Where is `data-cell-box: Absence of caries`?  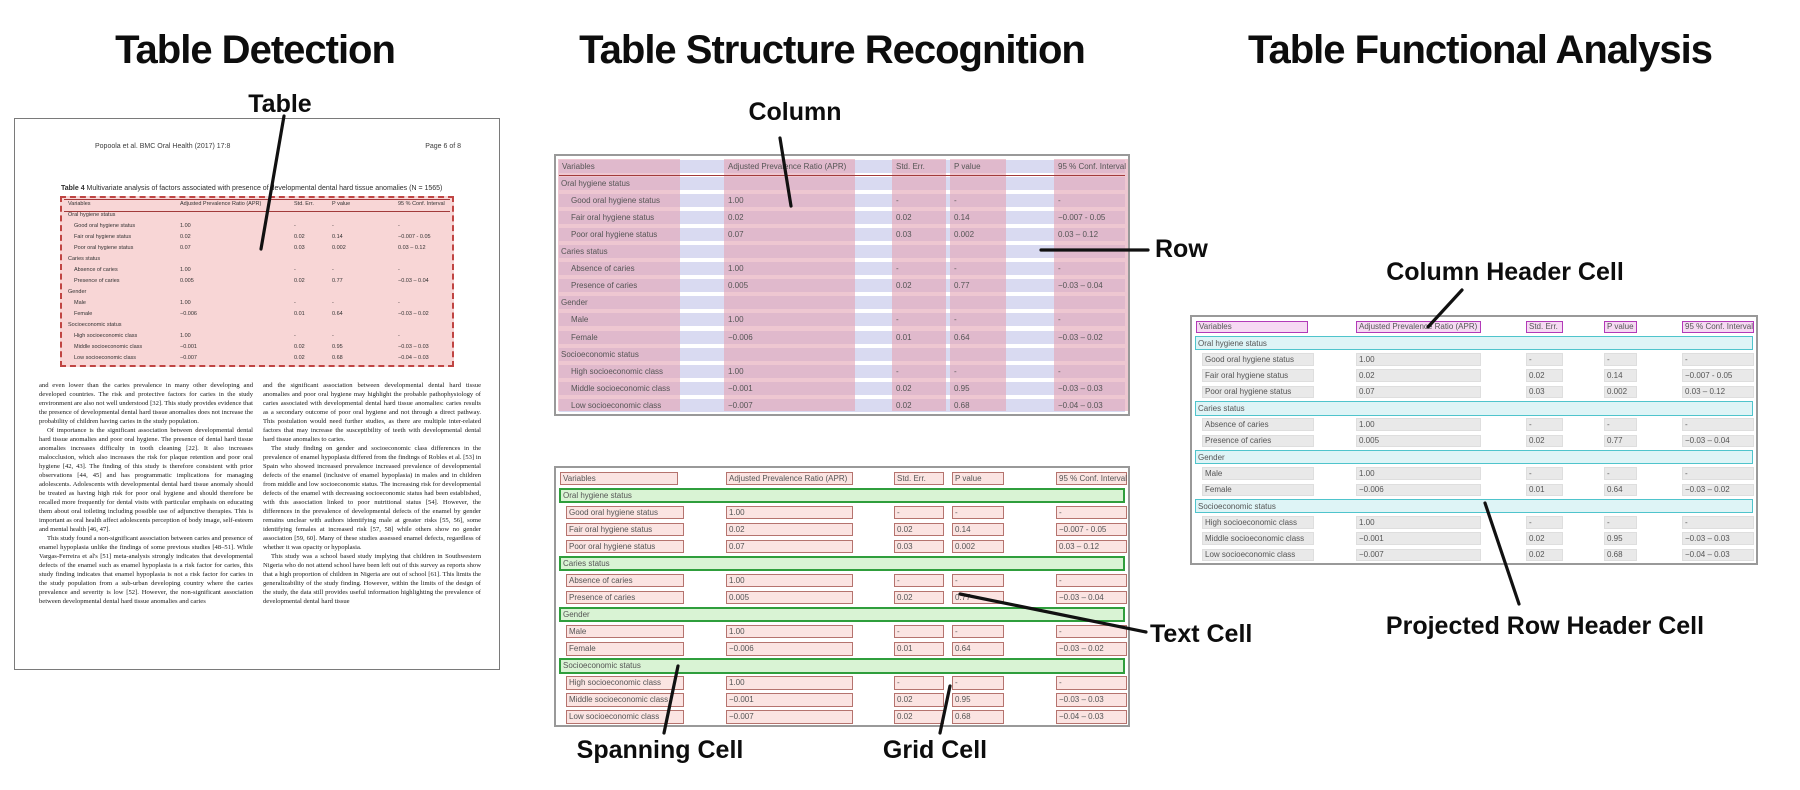
data-cell-box: Absence of caries is located at coordinates (1258, 424).